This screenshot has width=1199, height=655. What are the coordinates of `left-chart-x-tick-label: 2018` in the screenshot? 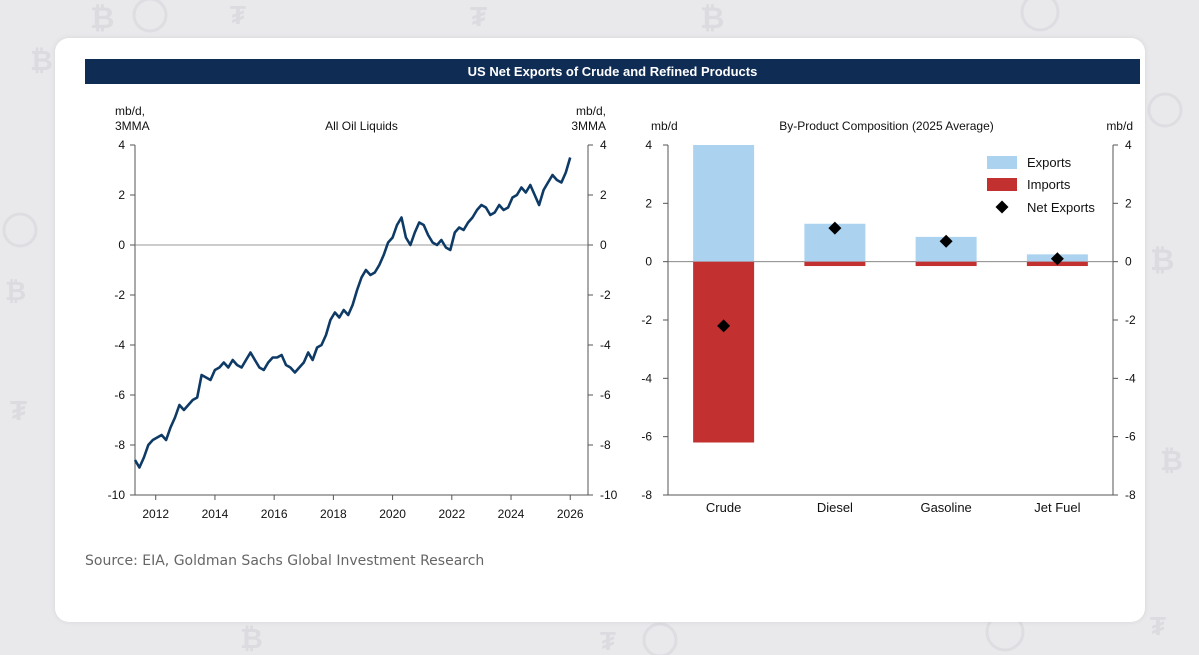 It's located at (333, 514).